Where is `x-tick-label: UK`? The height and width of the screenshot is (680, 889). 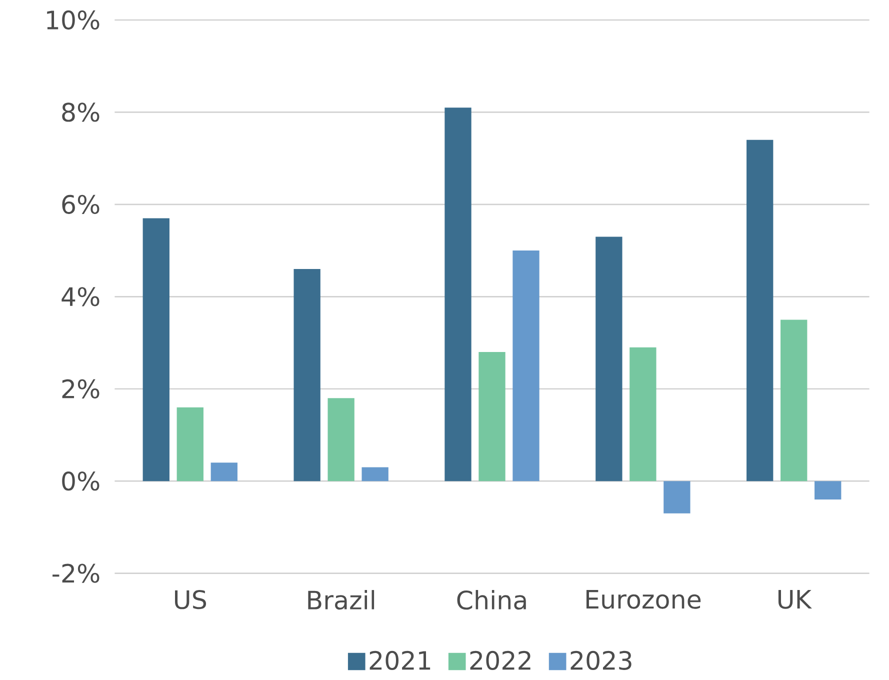
x-tick-label: UK is located at coordinates (795, 599).